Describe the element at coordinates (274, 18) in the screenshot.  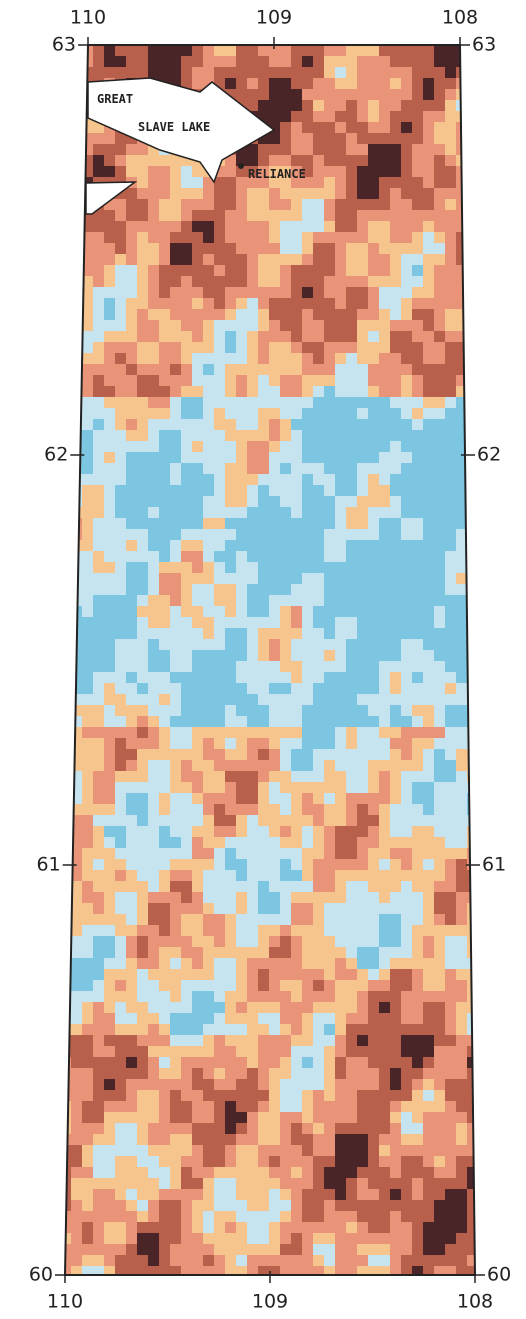
I see `x-tick-label: 109` at that location.